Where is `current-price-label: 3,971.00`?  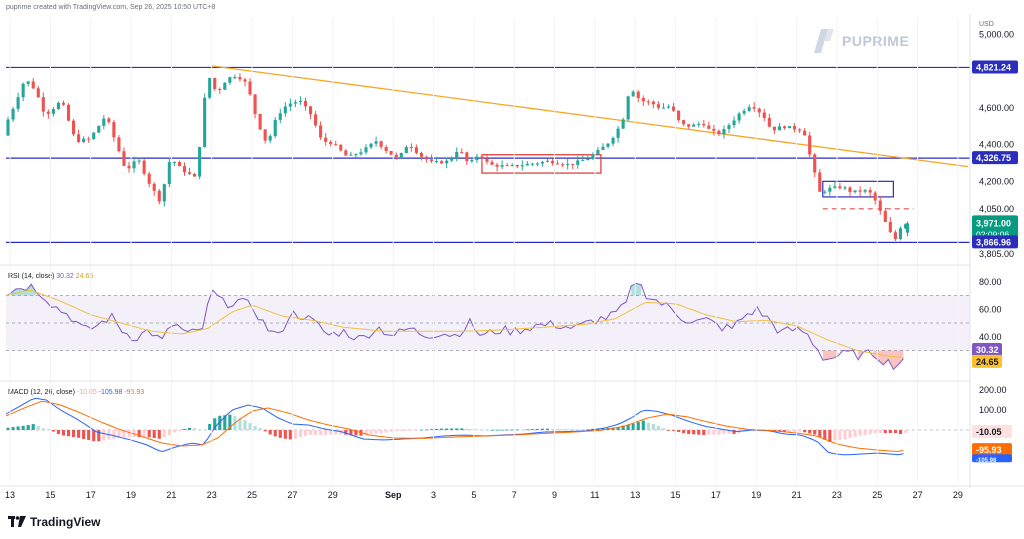
current-price-label: 3,971.00 is located at coordinates (993, 223).